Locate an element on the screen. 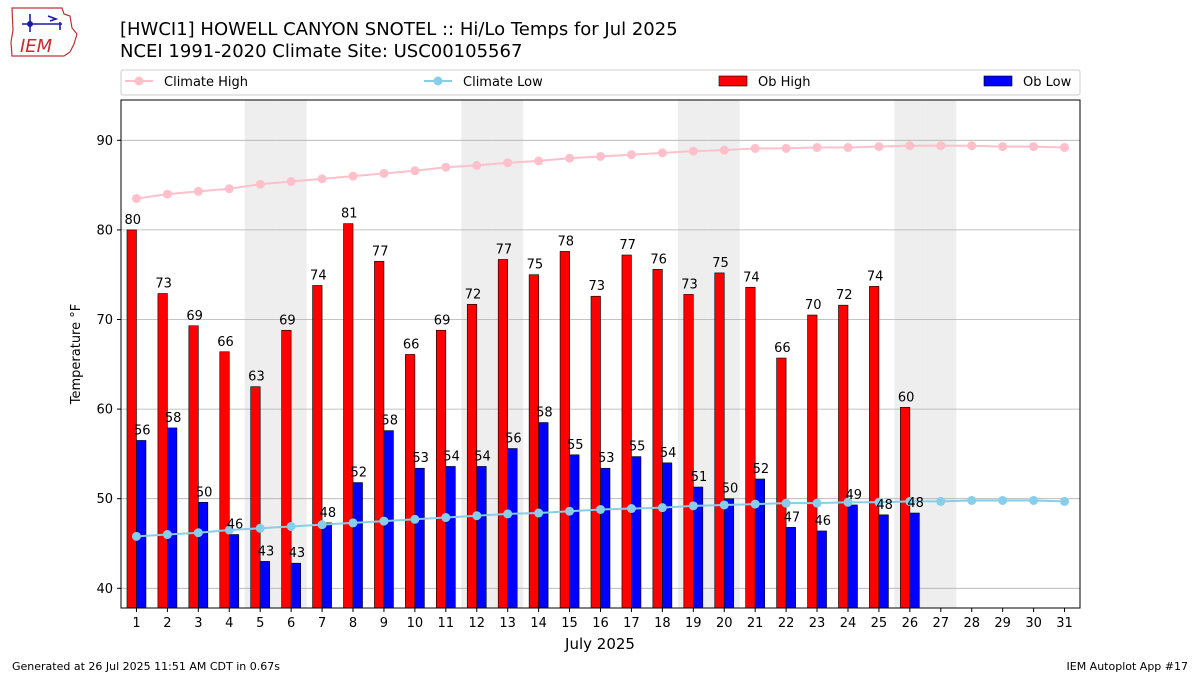  x-tick-label: 18 is located at coordinates (662, 623).